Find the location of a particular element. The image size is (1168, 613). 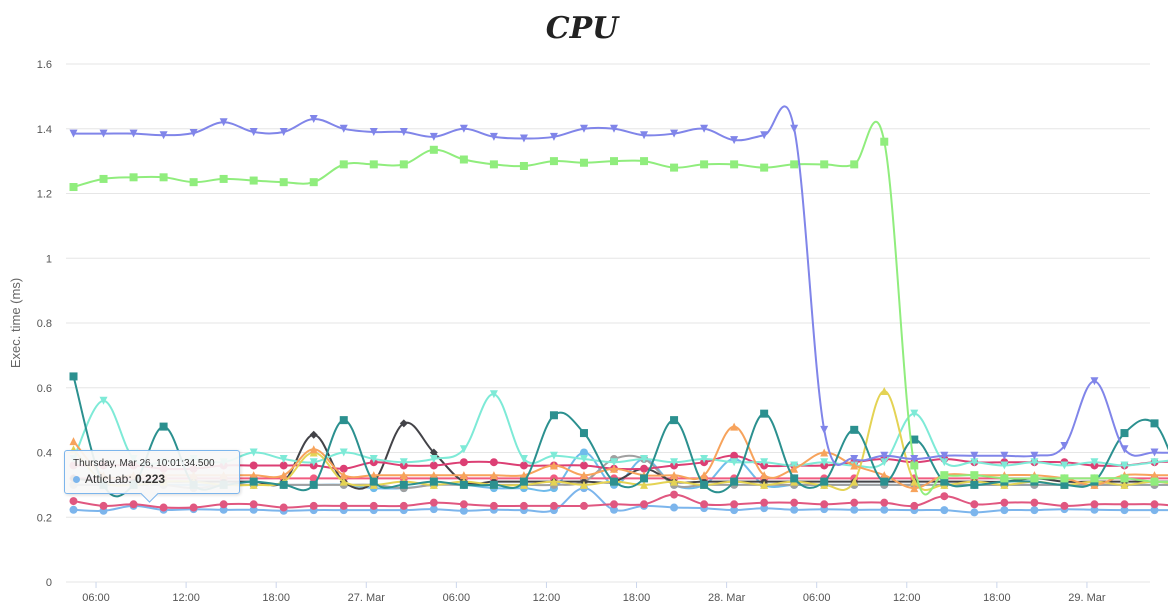

series-line is located at coordinates (620, 431).